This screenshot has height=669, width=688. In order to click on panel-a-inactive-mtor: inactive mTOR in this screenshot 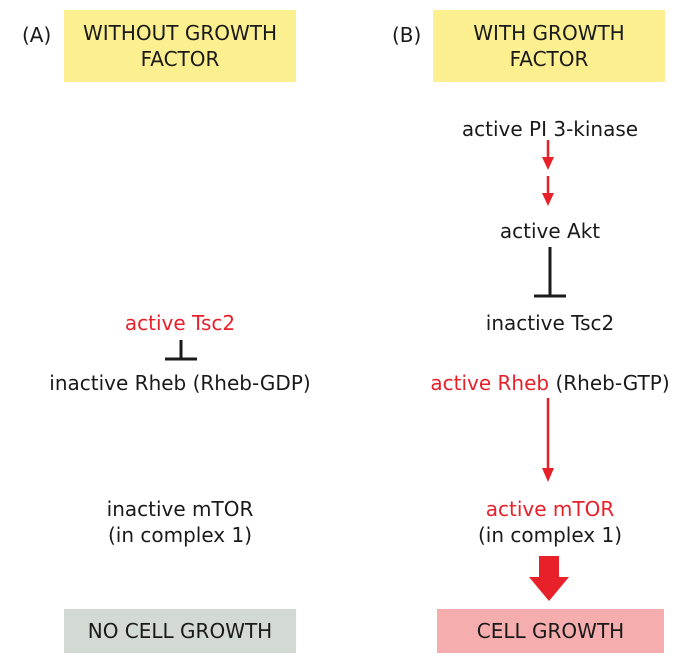, I will do `click(180, 509)`.